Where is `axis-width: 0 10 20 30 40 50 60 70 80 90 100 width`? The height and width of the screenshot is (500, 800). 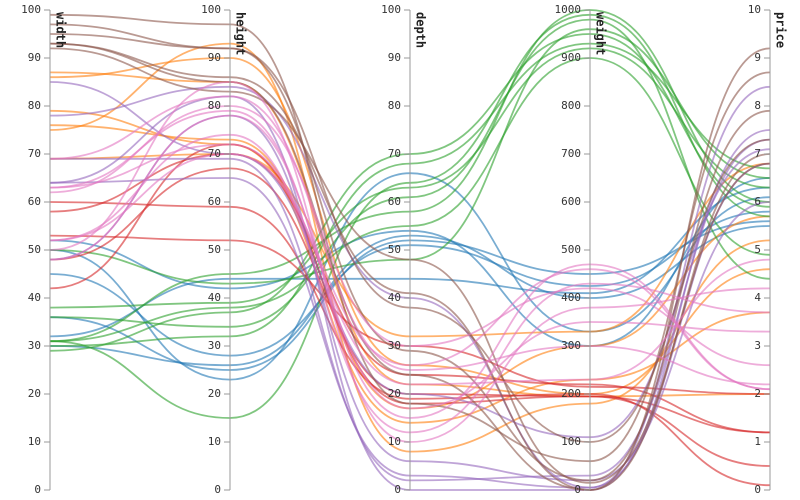
axis-width: 0 10 20 30 40 50 60 70 80 90 100 width is located at coordinates (44, 249).